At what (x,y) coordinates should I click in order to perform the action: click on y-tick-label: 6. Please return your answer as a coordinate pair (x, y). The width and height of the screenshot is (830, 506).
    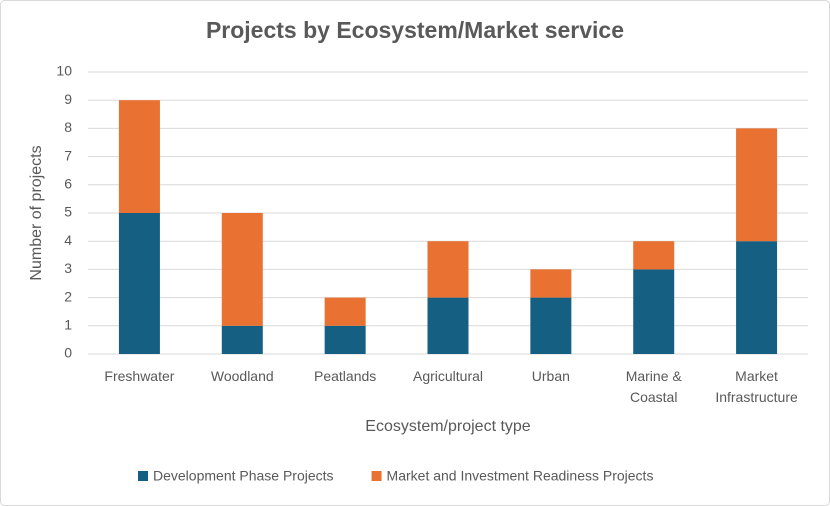
    Looking at the image, I should click on (68, 184).